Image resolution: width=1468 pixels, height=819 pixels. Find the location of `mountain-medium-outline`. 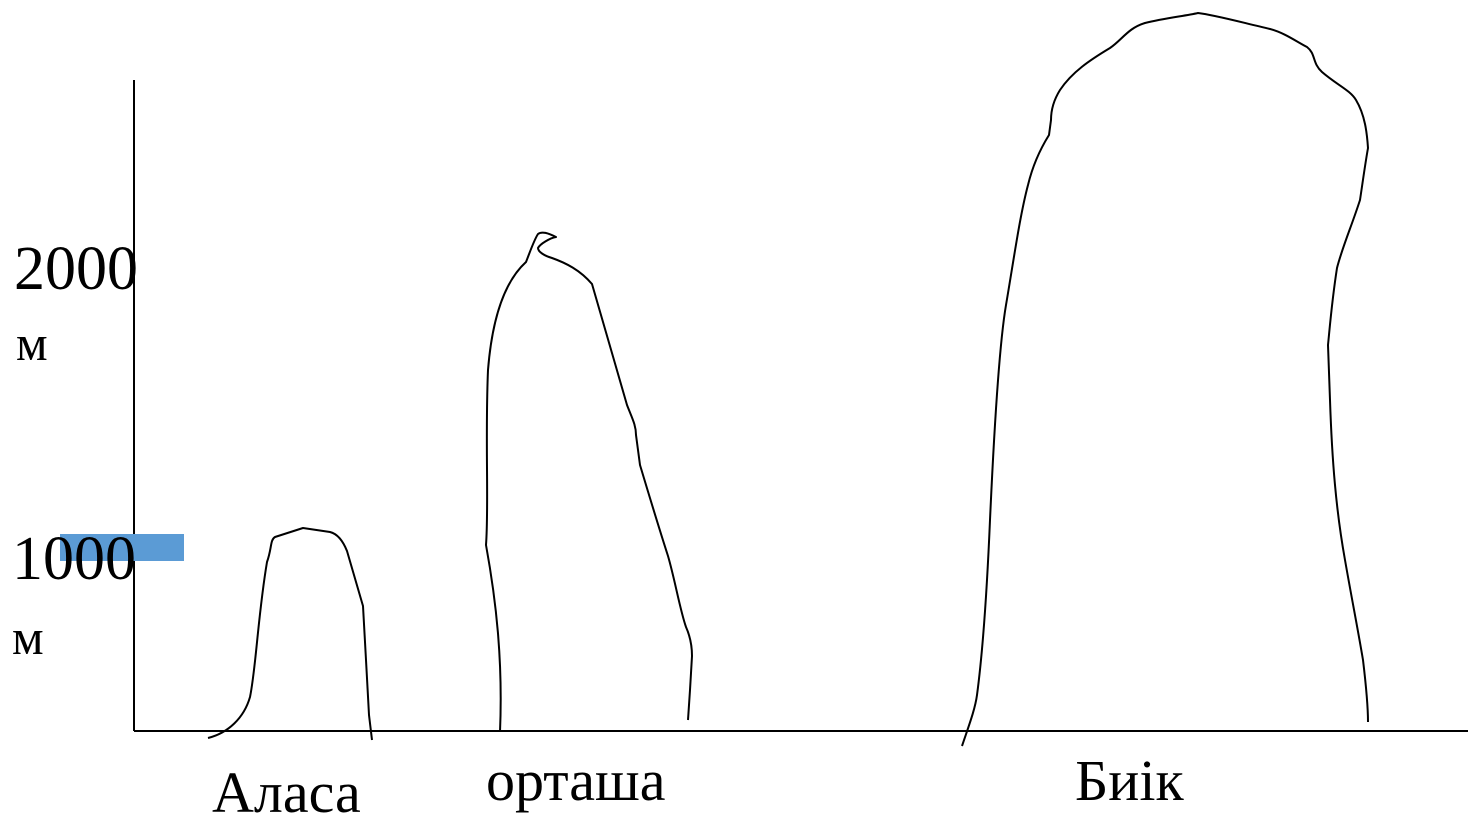

mountain-medium-outline is located at coordinates (589, 482).